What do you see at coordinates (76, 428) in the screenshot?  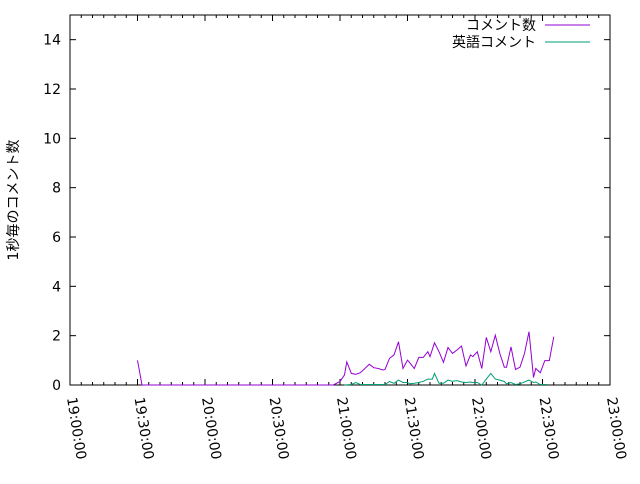 I see `x-tick-label: 19:00:00` at bounding box center [76, 428].